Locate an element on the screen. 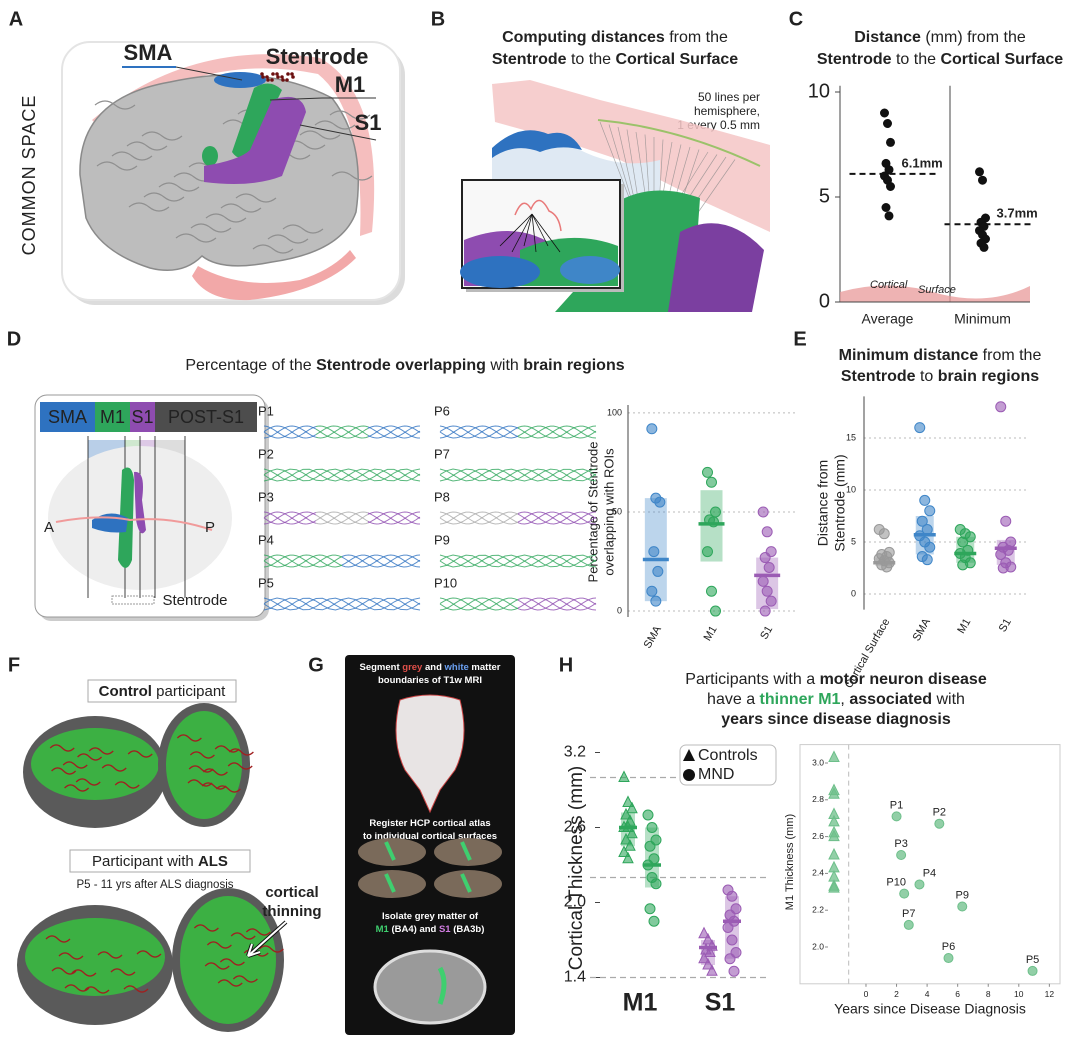  y-tick-label: 2.6 is located at coordinates (575, 827).